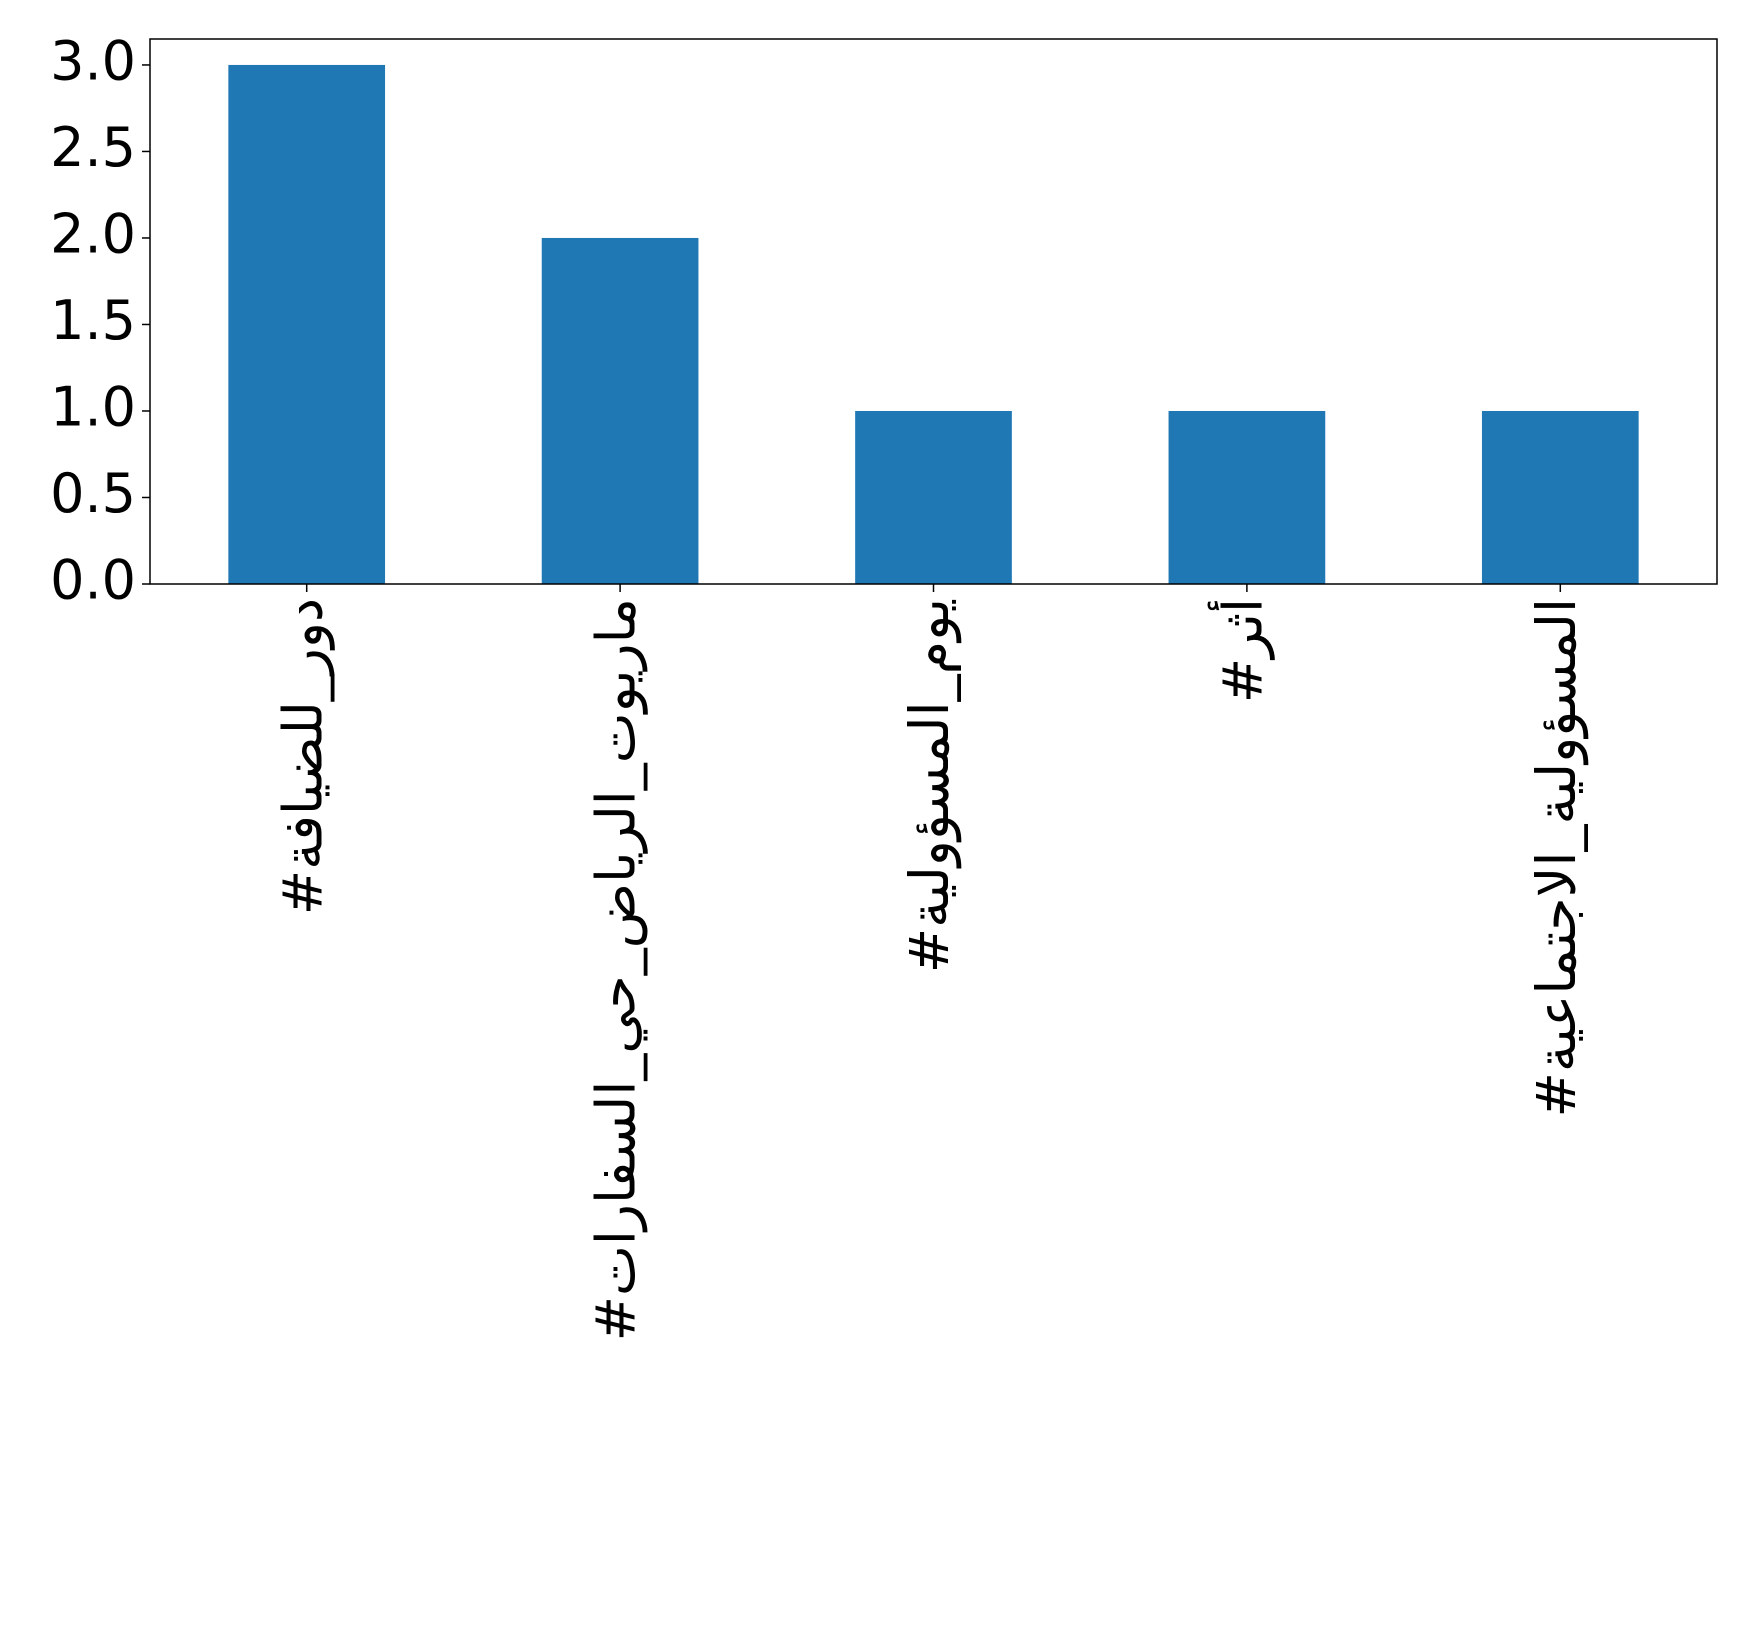 This screenshot has width=1739, height=1650. Describe the element at coordinates (93, 580) in the screenshot. I see `y-tick-label: 0.0` at that location.